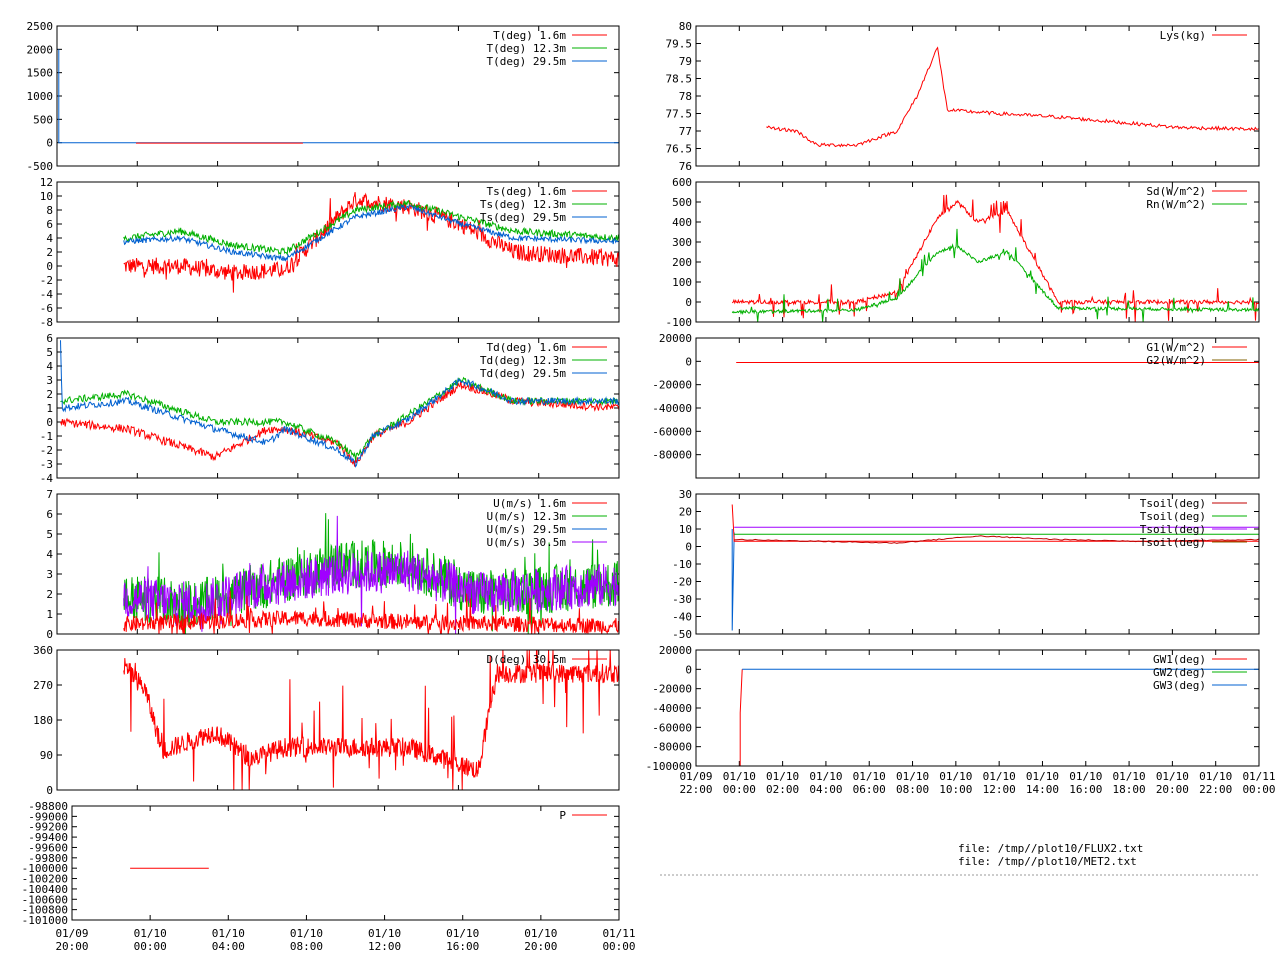  I want to click on ytick-label: -100800, so click(45, 910).